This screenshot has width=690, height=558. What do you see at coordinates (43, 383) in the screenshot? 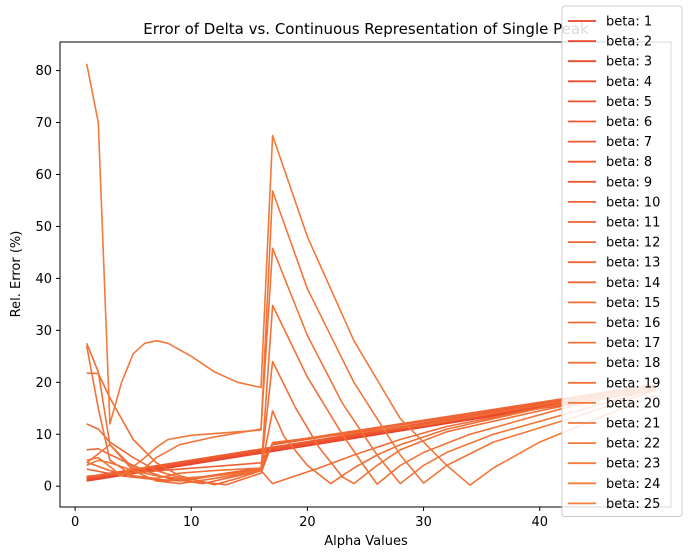
I see `y-tick-label-2: 20` at bounding box center [43, 383].